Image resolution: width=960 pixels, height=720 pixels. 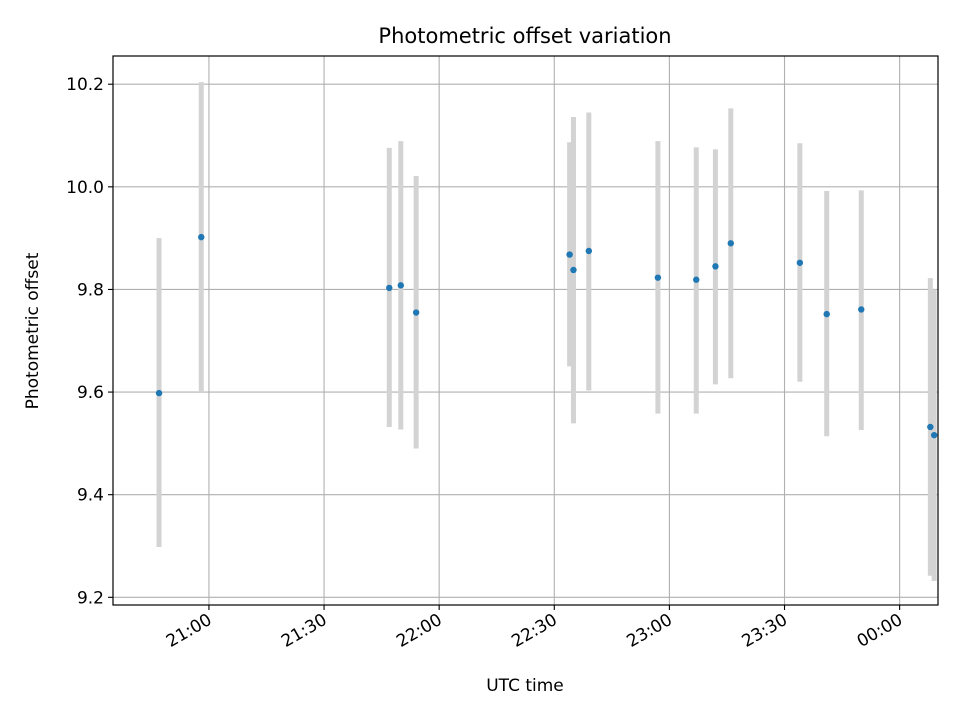 What do you see at coordinates (85, 188) in the screenshot?
I see `y-tick-label: 10.0` at bounding box center [85, 188].